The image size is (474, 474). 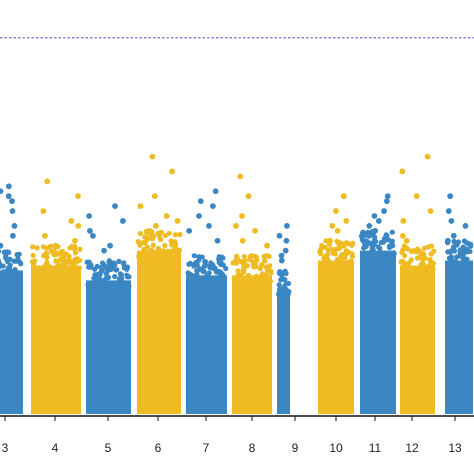 What do you see at coordinates (336, 448) in the screenshot?
I see `x-tick-label: 10` at bounding box center [336, 448].